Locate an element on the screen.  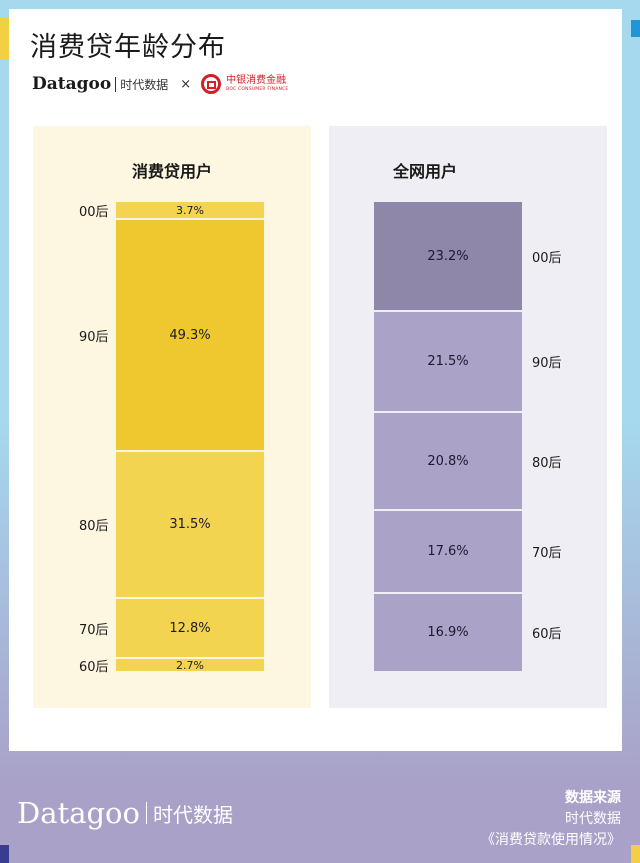
corner-accent-yellow-bottom is located at coordinates (635, 854).